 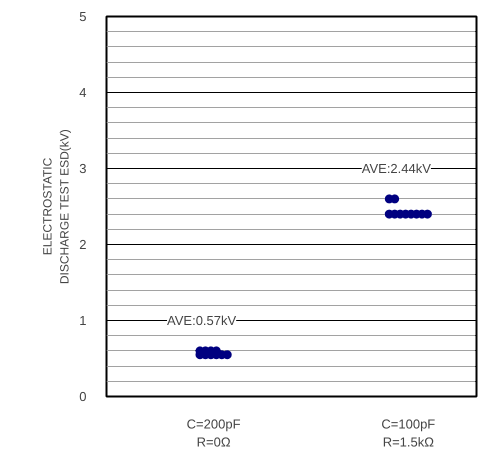 I want to click on annotation: AVE:0.57kV, so click(x=201, y=320).